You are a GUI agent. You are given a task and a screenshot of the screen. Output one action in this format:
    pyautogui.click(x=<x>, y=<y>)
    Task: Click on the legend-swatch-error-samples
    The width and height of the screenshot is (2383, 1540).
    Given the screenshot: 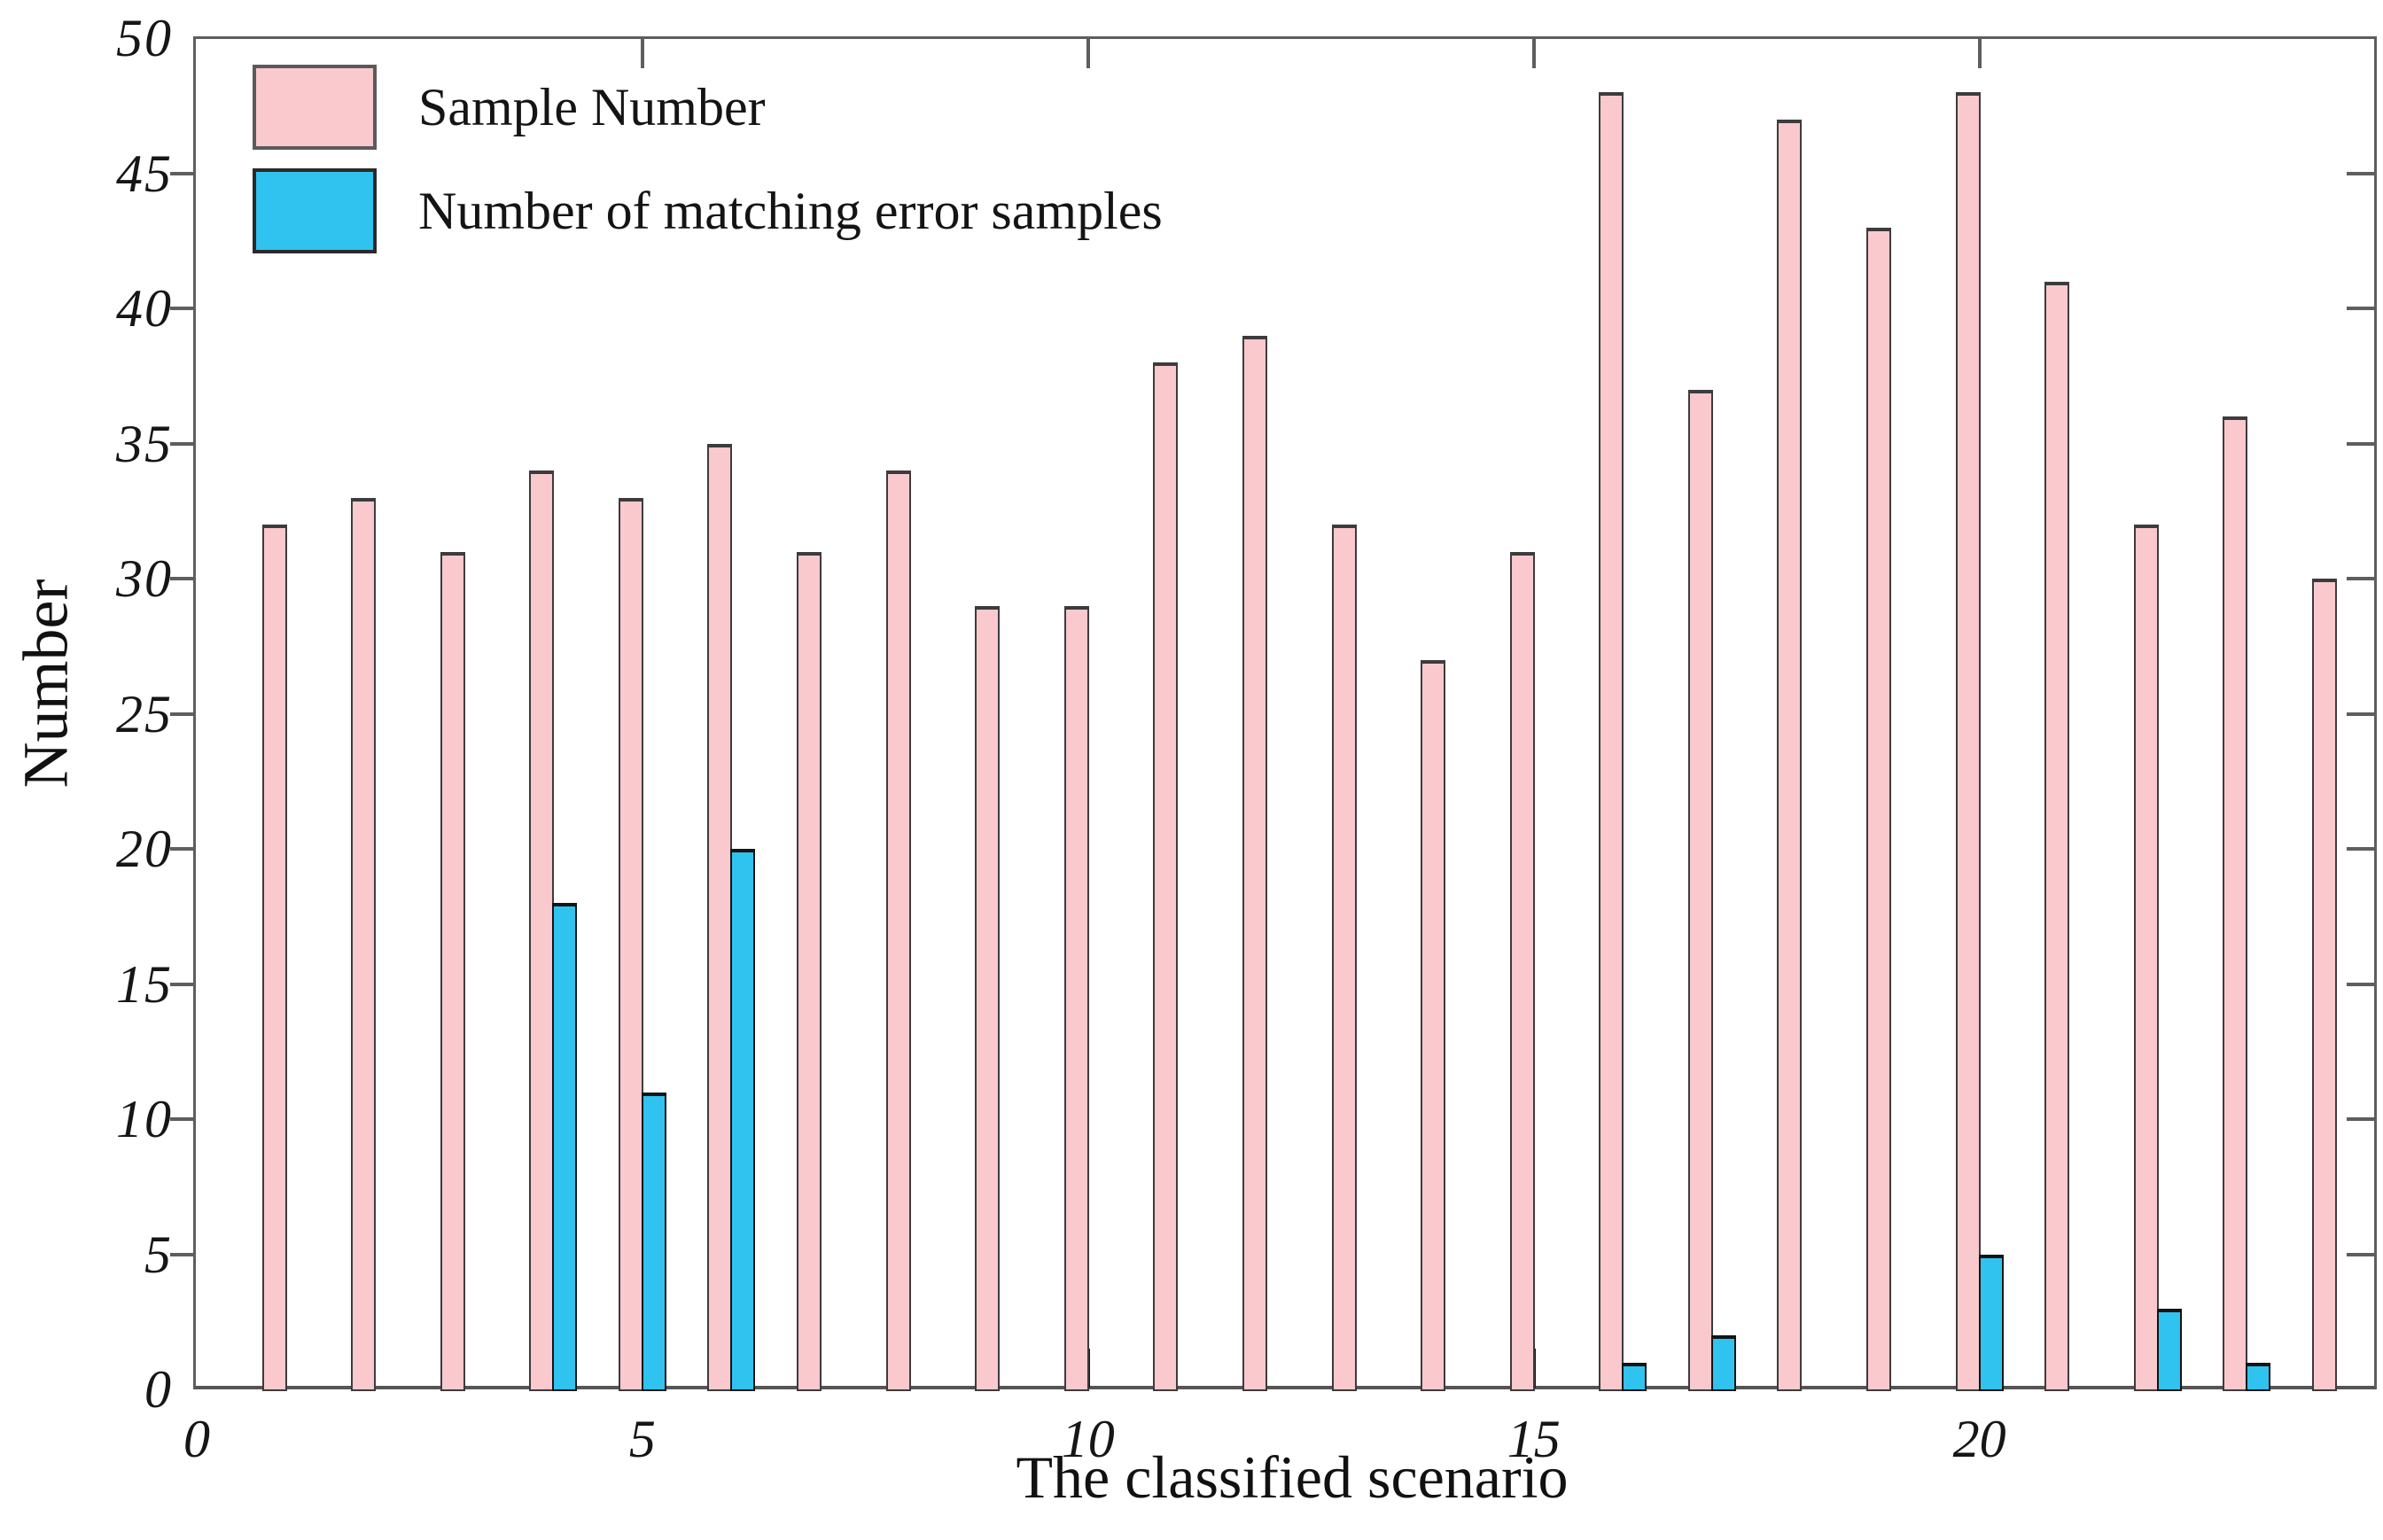 What is the action you would take?
    pyautogui.click(x=315, y=210)
    